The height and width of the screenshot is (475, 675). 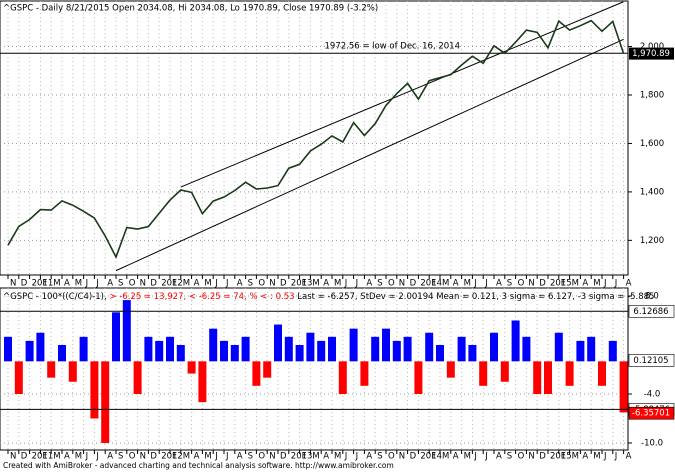 What do you see at coordinates (650, 361) in the screenshot?
I see `value-box-label: 0.12105` at bounding box center [650, 361].